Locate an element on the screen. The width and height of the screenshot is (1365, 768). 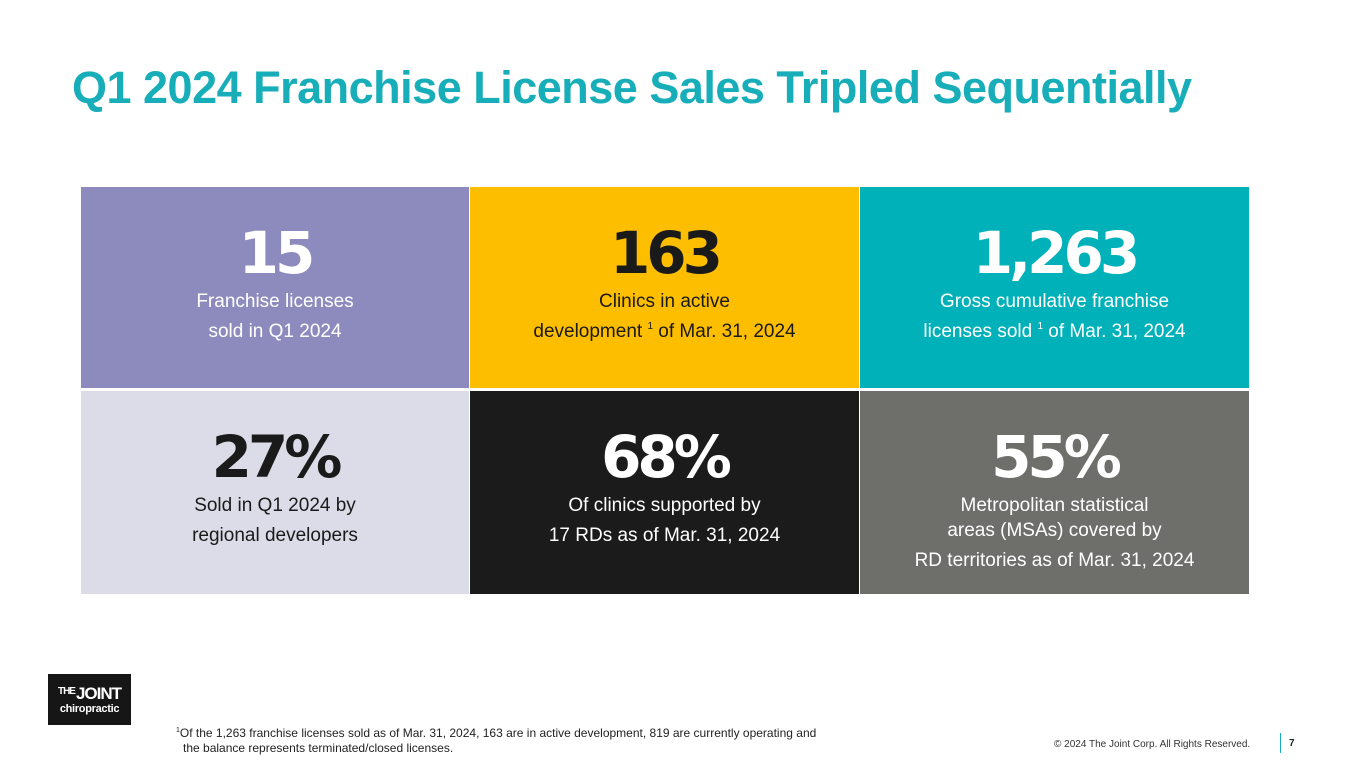
logo-subtitle: chiropractic is located at coordinates (89, 709).